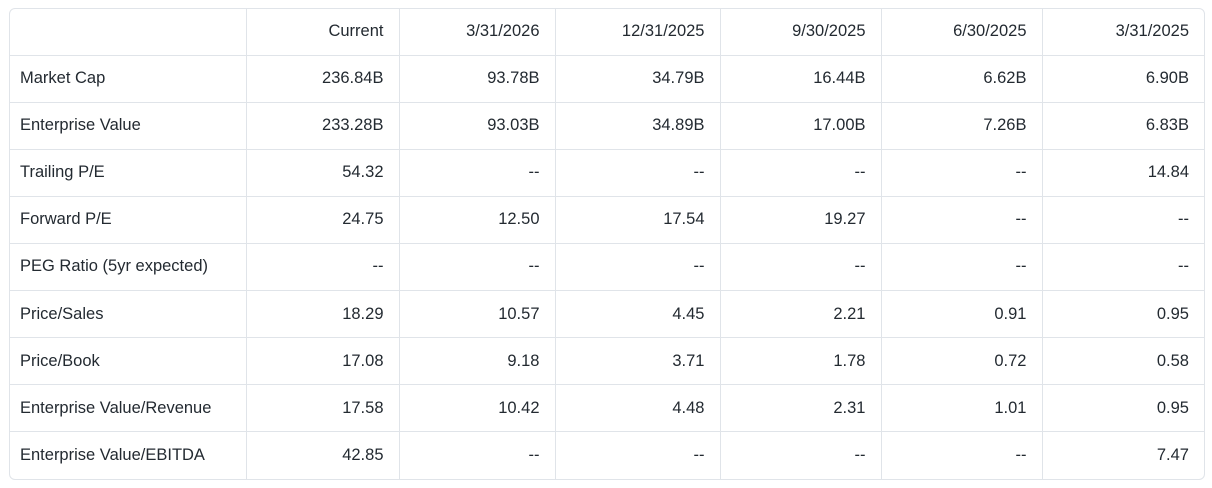 This screenshot has height=488, width=1212. I want to click on table-cell: 0.91, so click(962, 314).